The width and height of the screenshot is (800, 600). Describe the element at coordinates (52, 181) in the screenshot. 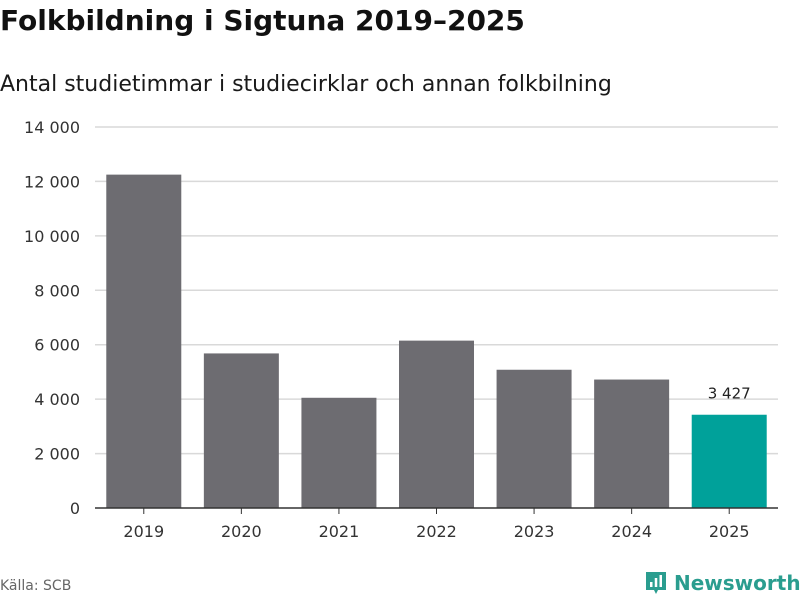

I see `y-tick-label: 12 000` at that location.